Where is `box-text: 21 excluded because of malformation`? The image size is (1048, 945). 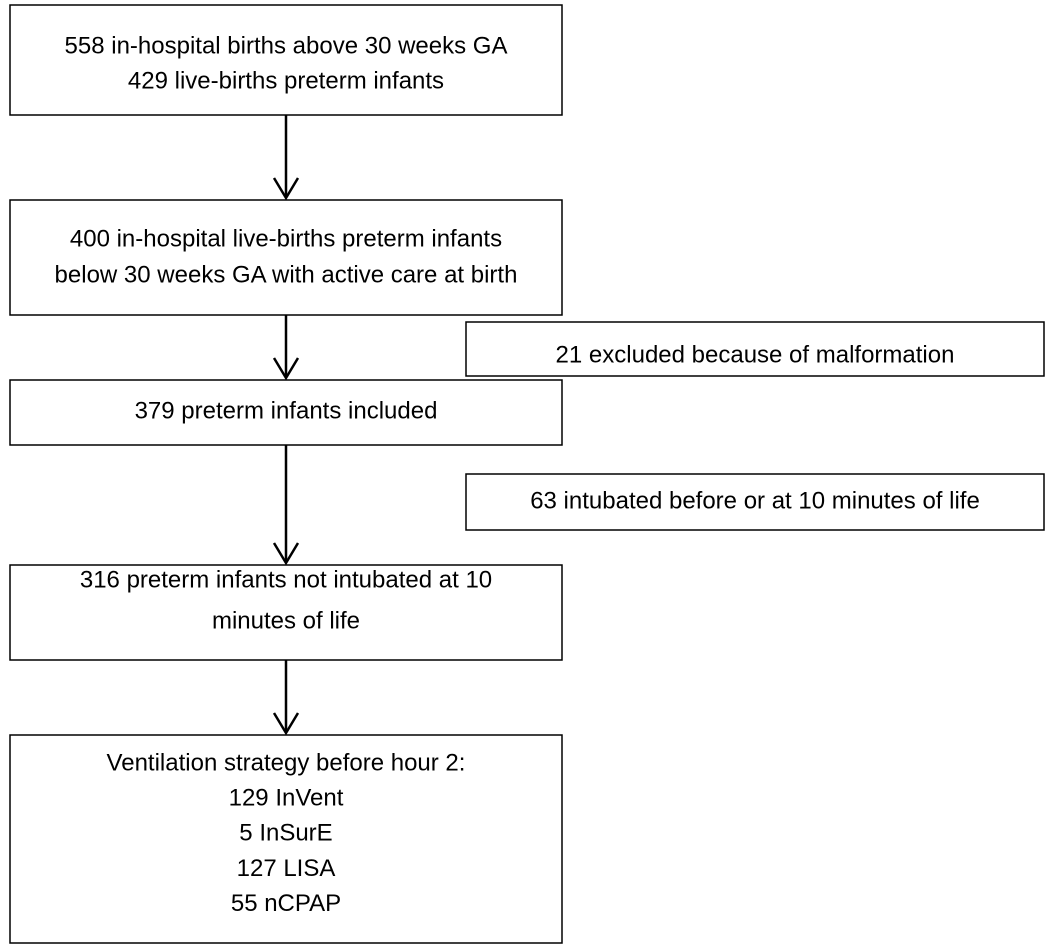
box-text: 21 excluded because of malformation is located at coordinates (755, 354).